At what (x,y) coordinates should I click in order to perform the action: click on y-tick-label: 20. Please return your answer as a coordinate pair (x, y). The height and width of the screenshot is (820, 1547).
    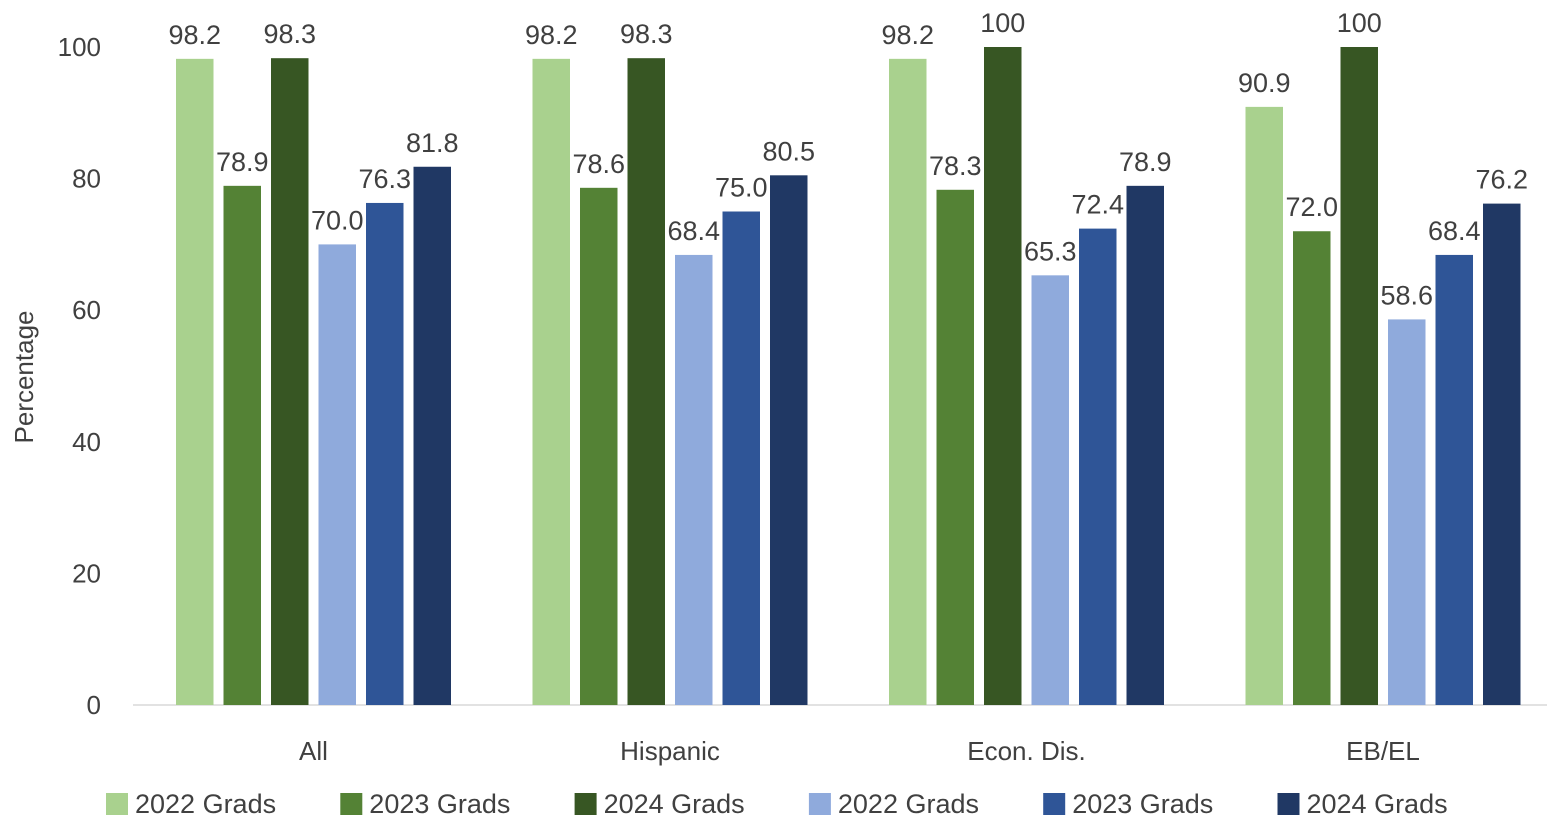
    Looking at the image, I should click on (86, 573).